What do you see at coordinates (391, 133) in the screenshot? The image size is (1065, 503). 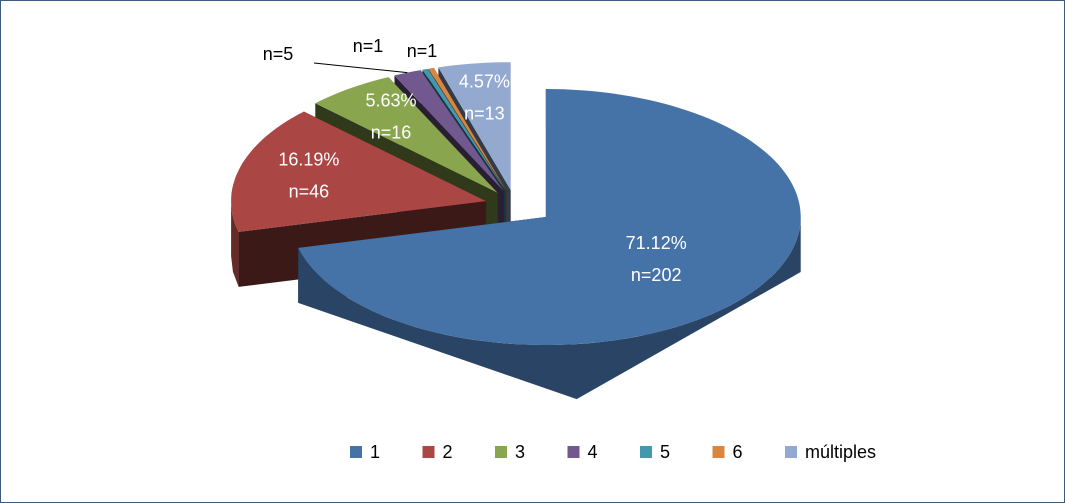 I see `value-label: n=16` at bounding box center [391, 133].